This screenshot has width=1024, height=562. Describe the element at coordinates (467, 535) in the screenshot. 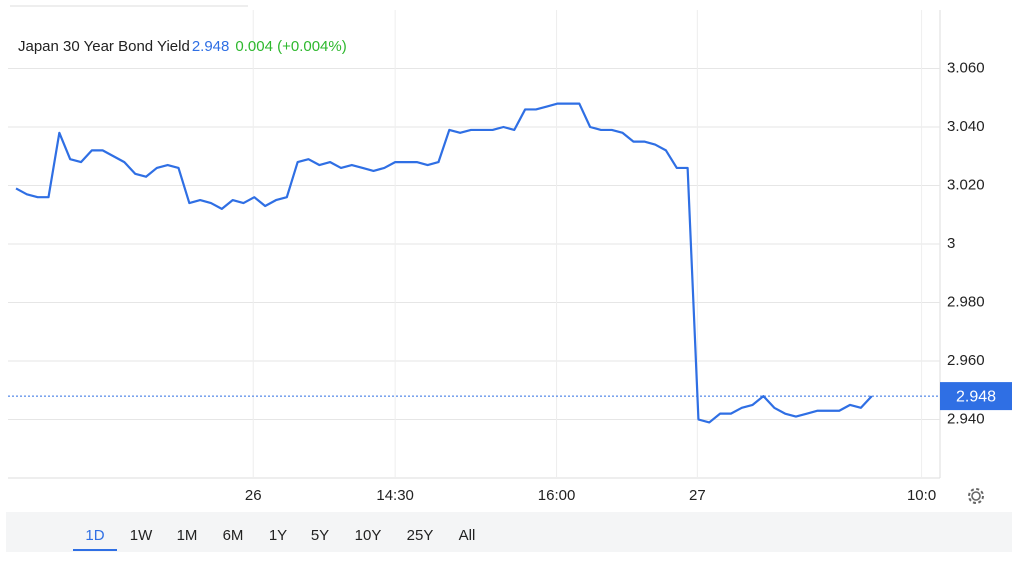

I see `range-button: All` at that location.